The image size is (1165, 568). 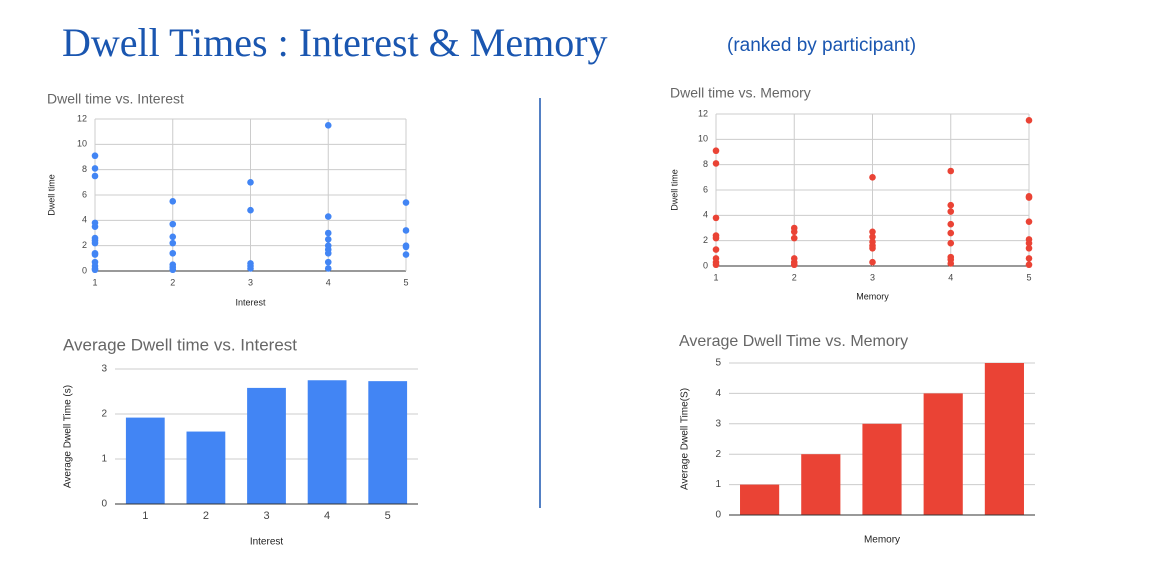 I want to click on y-axis-label: Average Dwell Time (s), so click(x=68, y=436).